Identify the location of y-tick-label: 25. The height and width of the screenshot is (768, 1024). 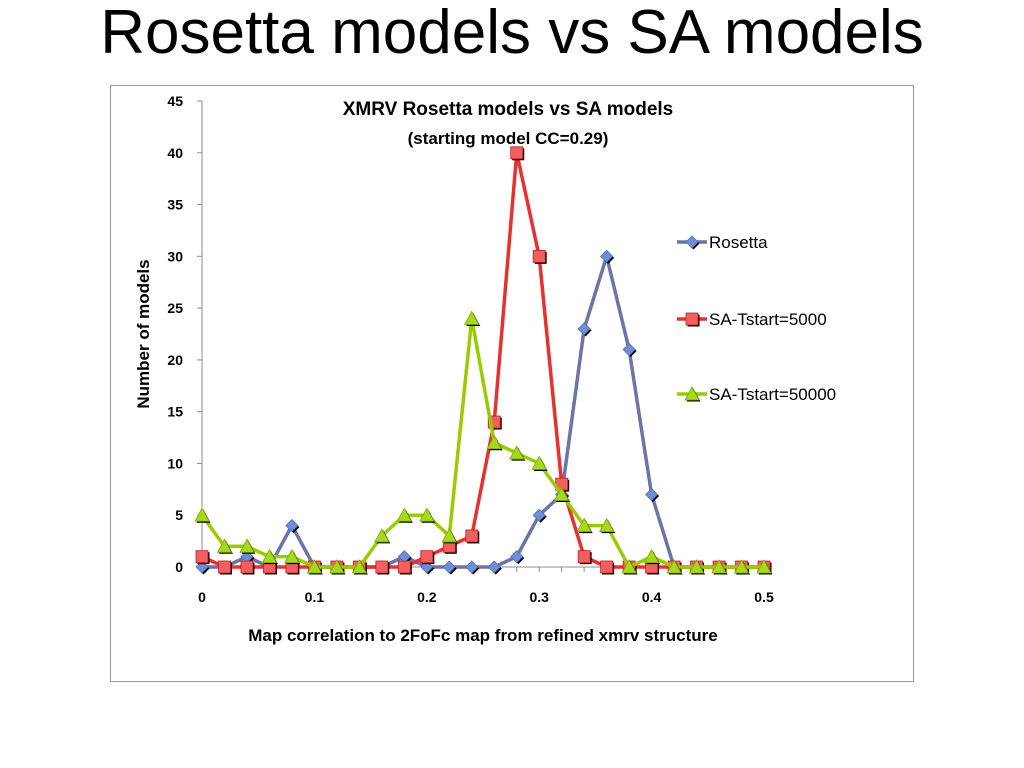
(175, 308).